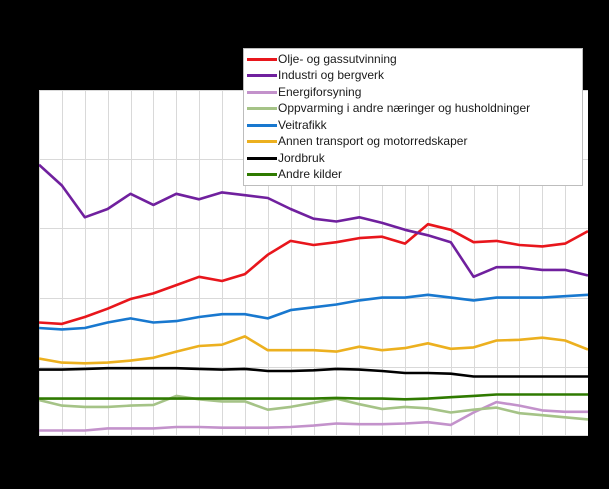  I want to click on legend-item: Industri og bergverk, so click(414, 76).